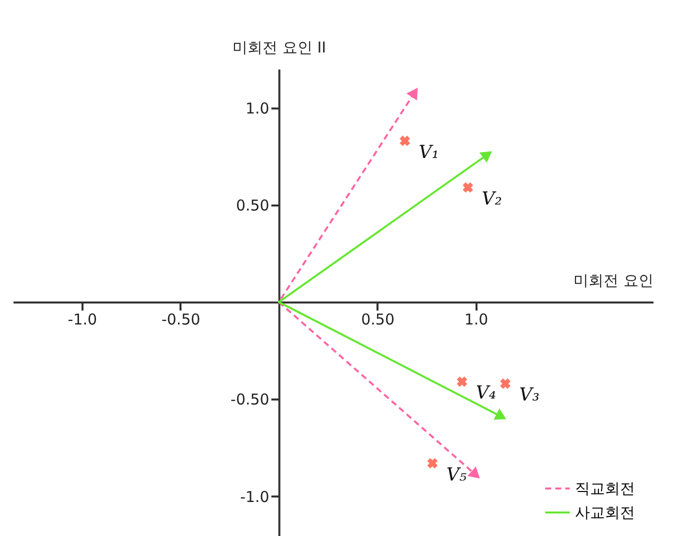  What do you see at coordinates (83, 319) in the screenshot?
I see `x-tick-label: -1.0` at bounding box center [83, 319].